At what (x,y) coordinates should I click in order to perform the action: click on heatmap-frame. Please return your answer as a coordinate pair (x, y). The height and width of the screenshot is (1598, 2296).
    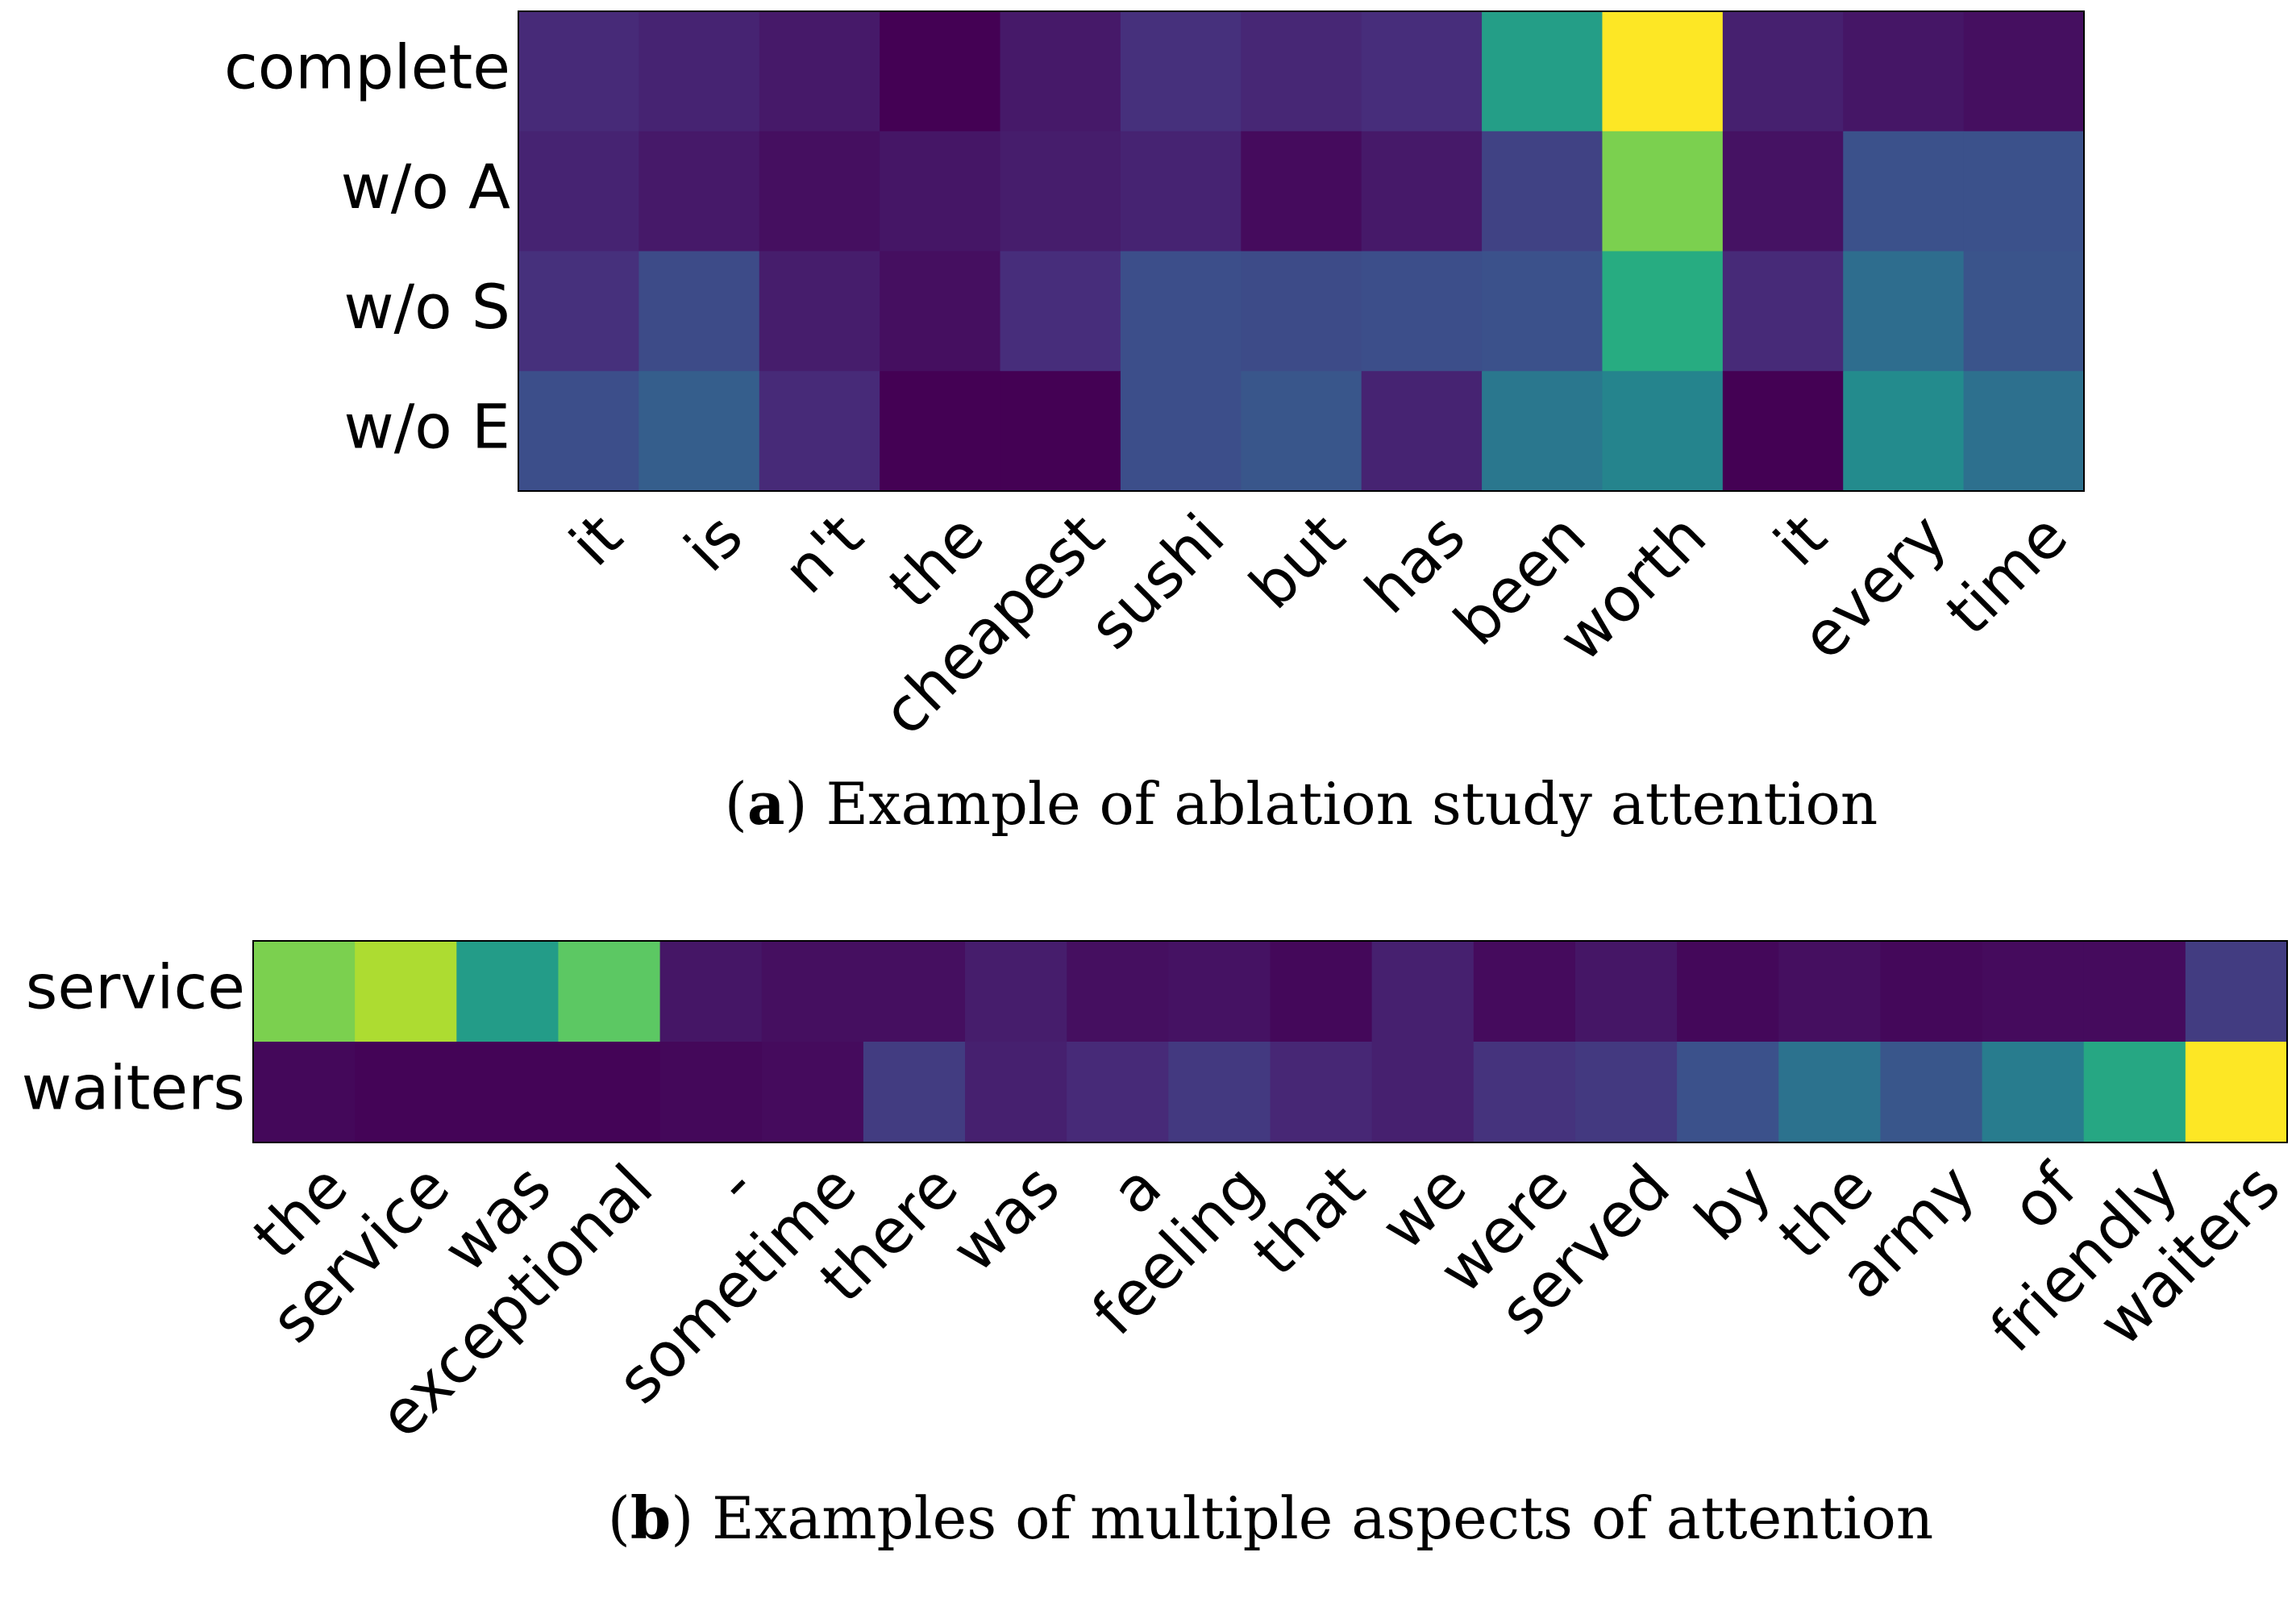
    Looking at the image, I should click on (1270, 1041).